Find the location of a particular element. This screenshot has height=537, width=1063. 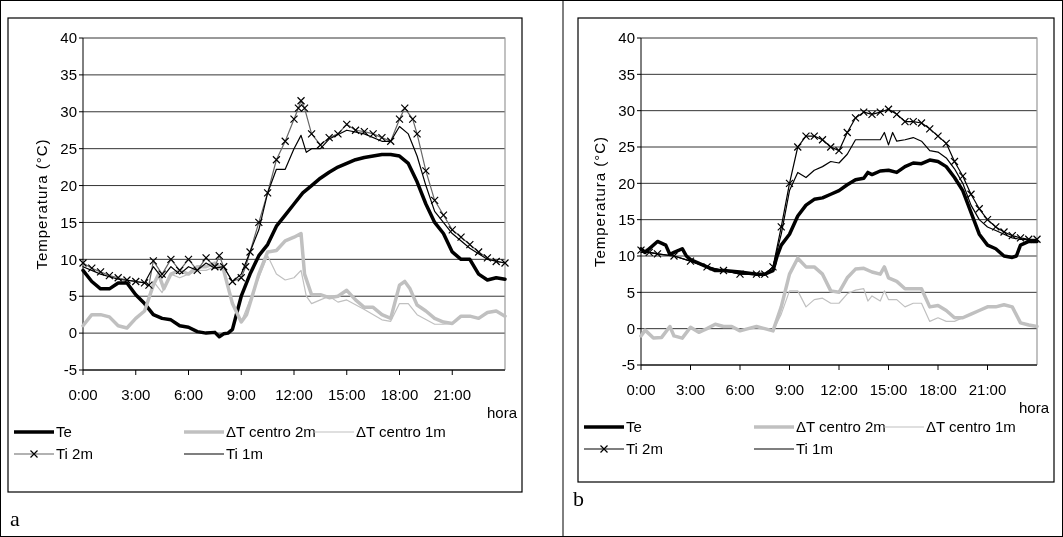

text: b is located at coordinates (578, 498).